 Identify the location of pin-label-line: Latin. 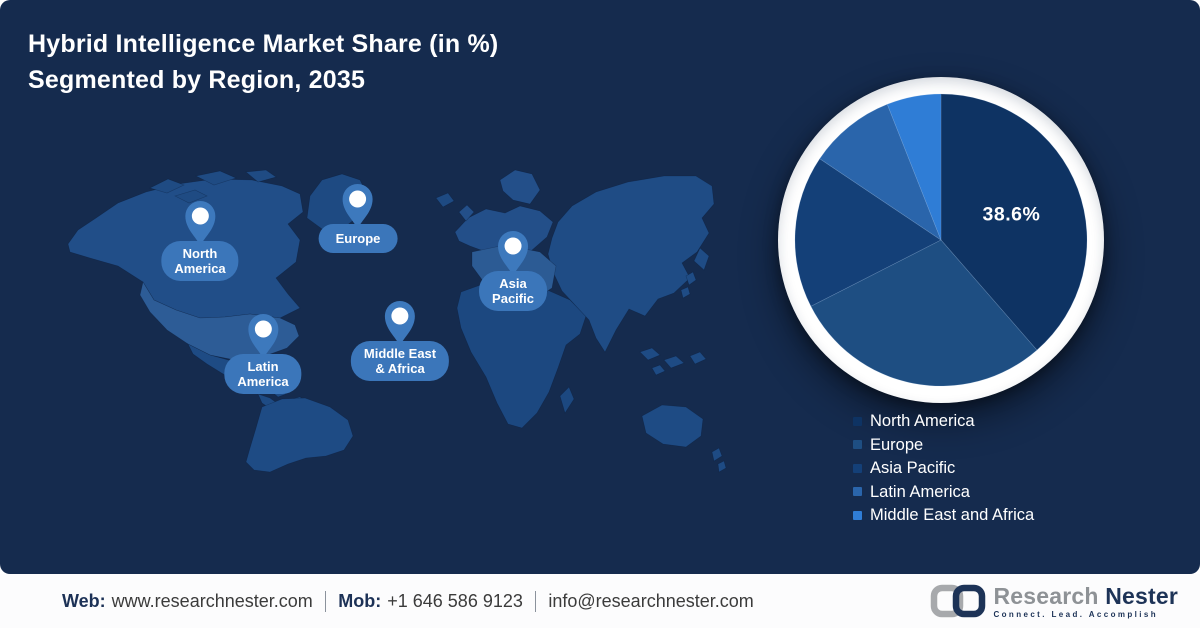
(263, 366).